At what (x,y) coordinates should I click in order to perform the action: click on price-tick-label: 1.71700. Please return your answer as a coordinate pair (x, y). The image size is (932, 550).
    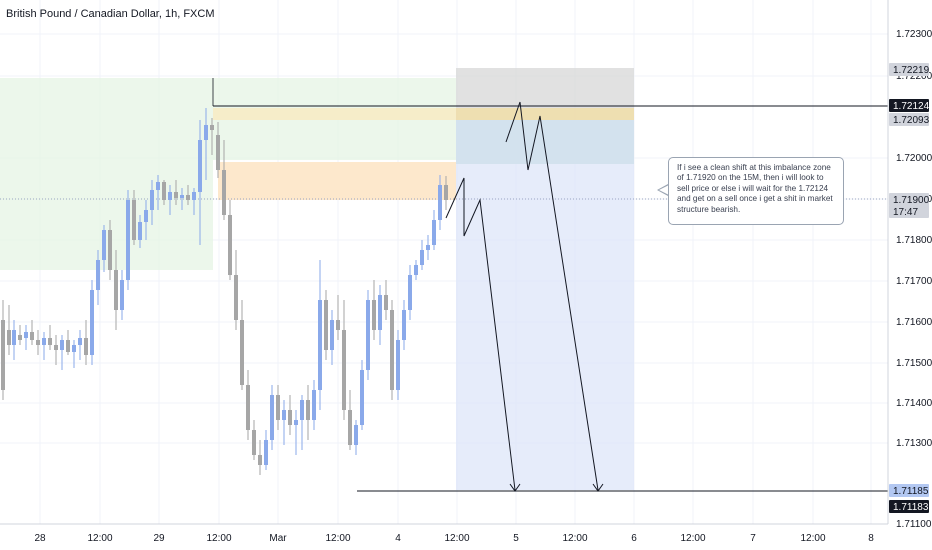
    Looking at the image, I should click on (914, 281).